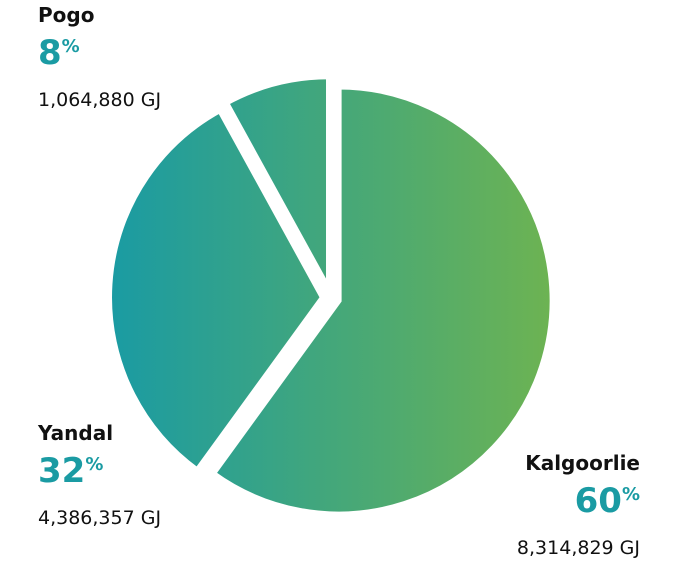 Image resolution: width=691 pixels, height=567 pixels. Describe the element at coordinates (75, 433) in the screenshot. I see `slice-name: Yandal` at that location.